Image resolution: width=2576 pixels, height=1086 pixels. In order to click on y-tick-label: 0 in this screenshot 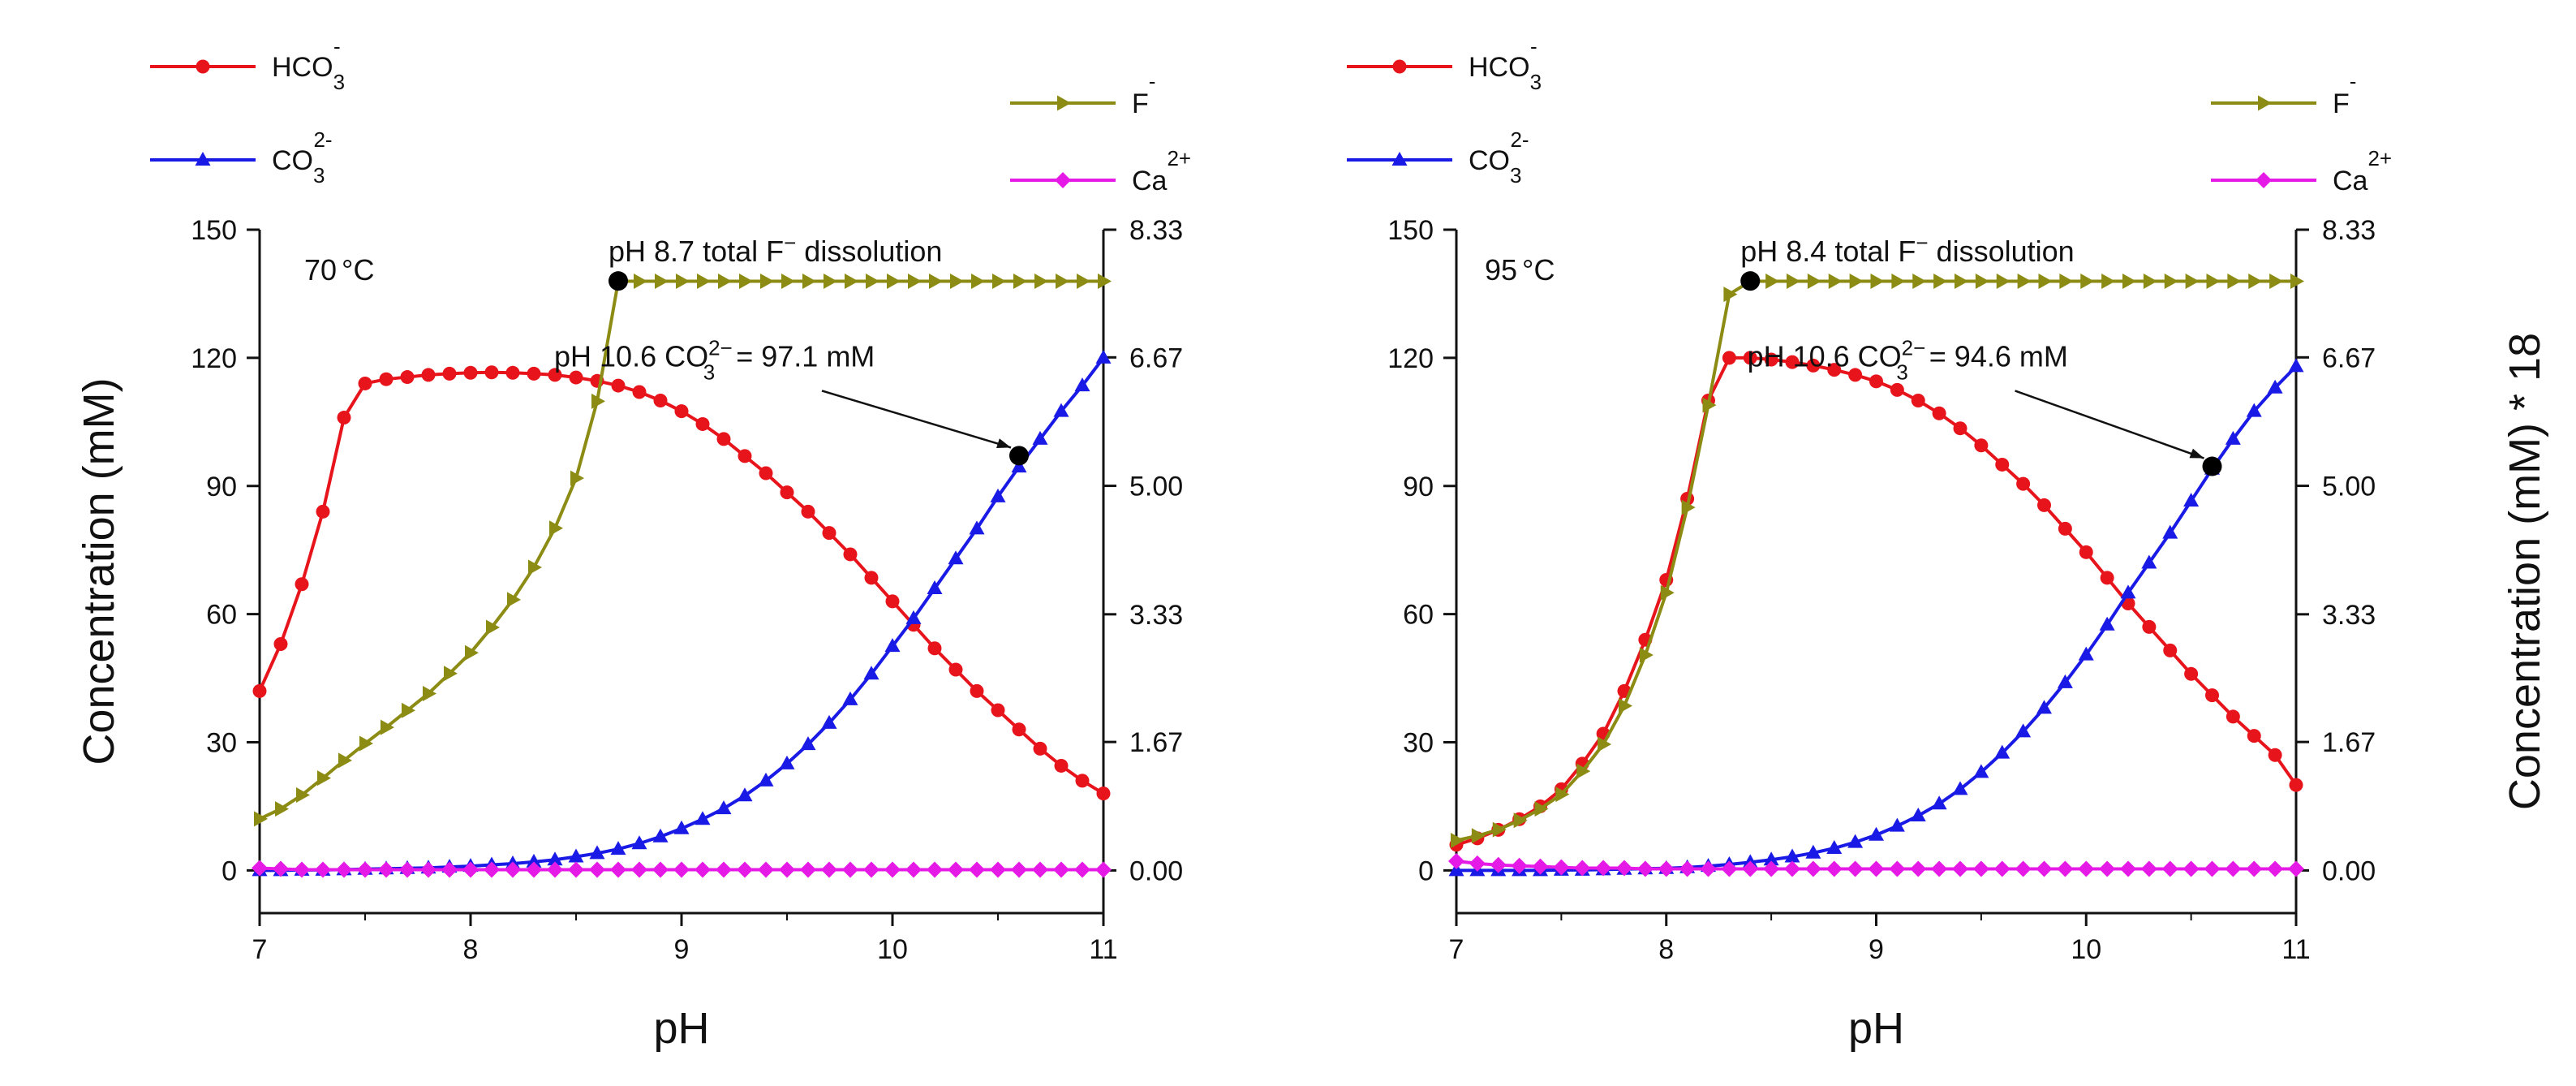, I will do `click(1426, 870)`.